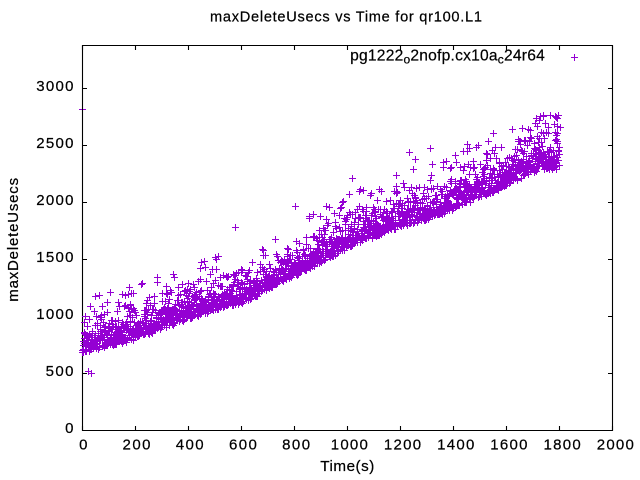 This screenshot has height=480, width=640. What do you see at coordinates (508, 445) in the screenshot?
I see `svg-text: 1600` at bounding box center [508, 445].